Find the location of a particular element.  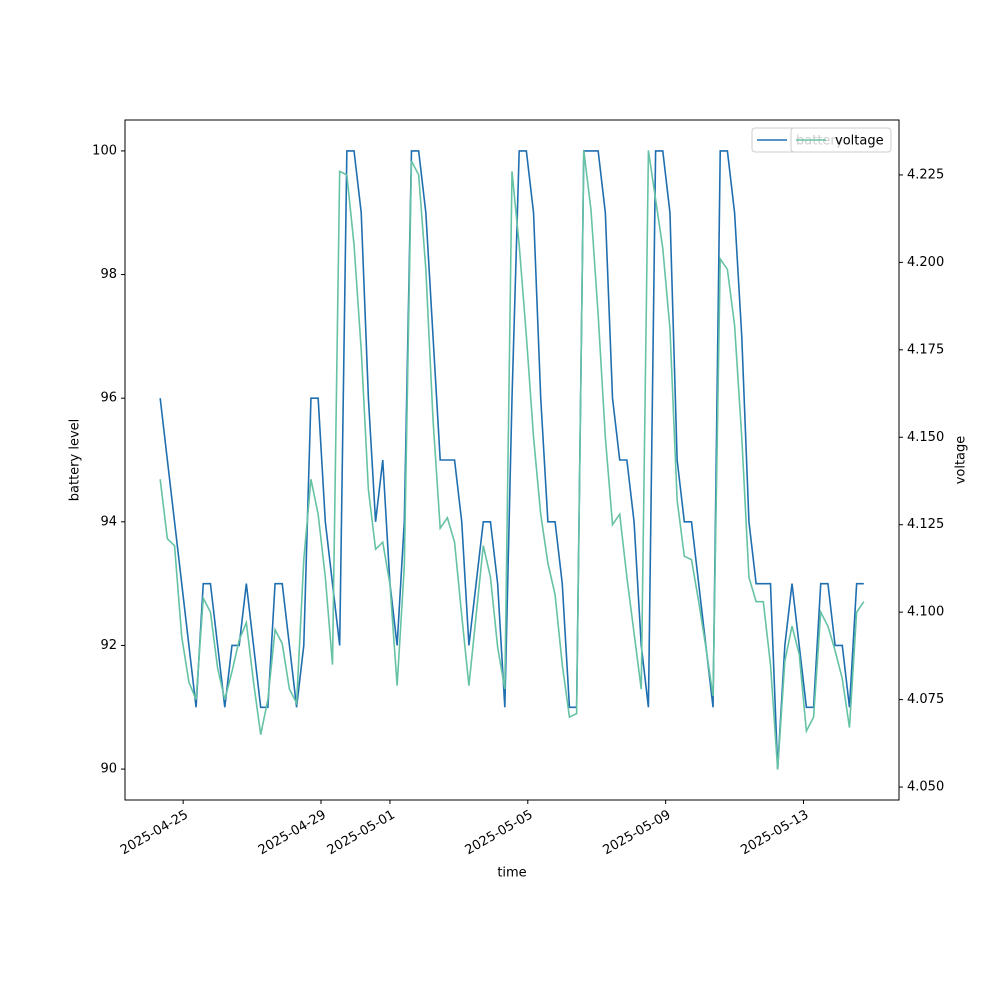

legend-frame is located at coordinates (841, 140).